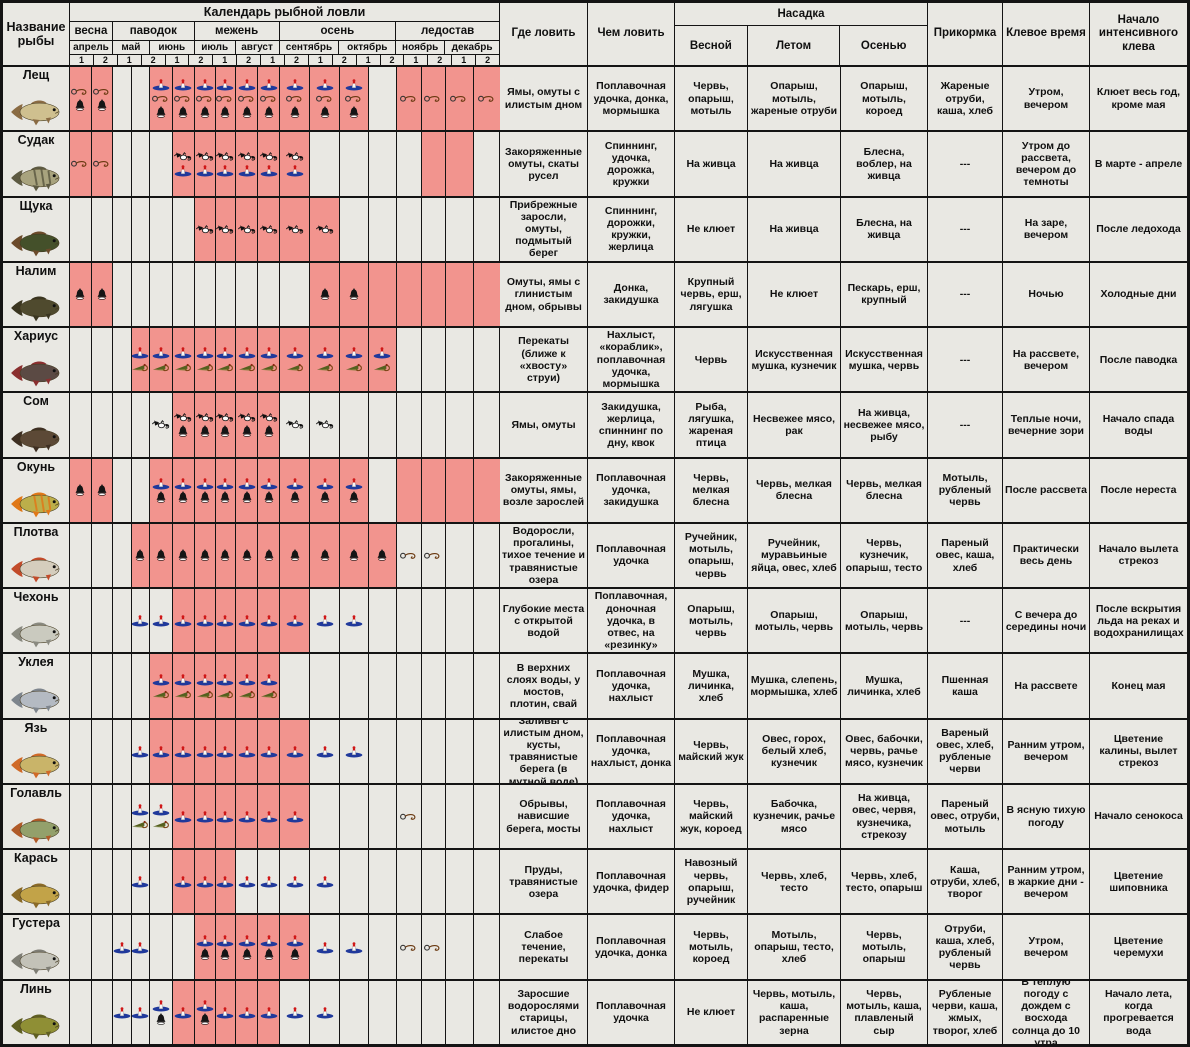 The image size is (1190, 1047). What do you see at coordinates (794, 360) in the screenshot?
I see `cell-summer: Искусственная мушка, кузнечик` at bounding box center [794, 360].